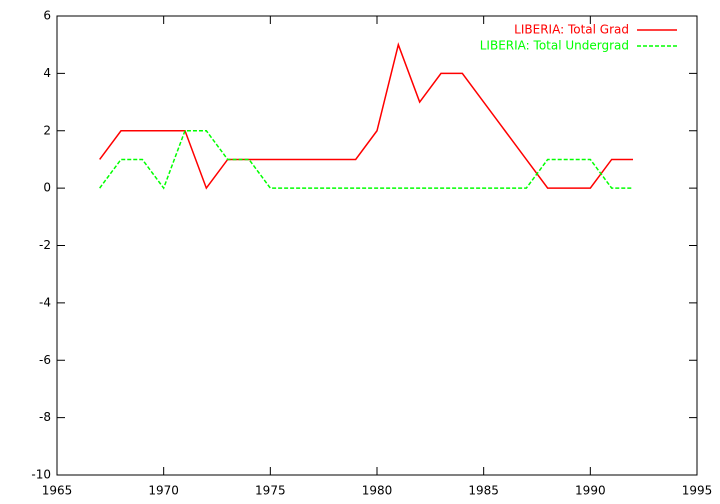  I want to click on x-tick-label: 1995, so click(697, 491).